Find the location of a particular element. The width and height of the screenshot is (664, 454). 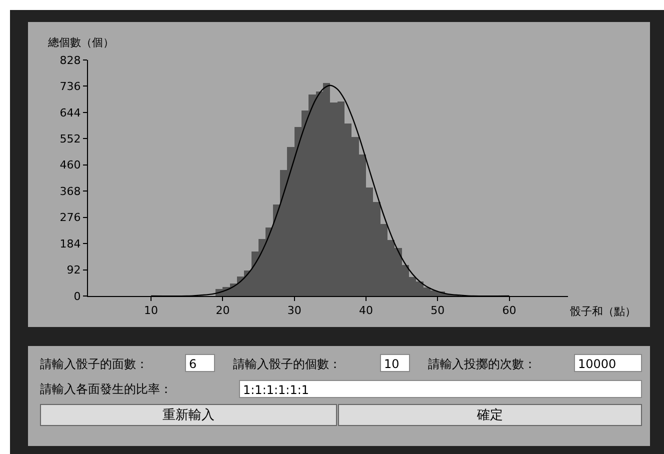

text-field: 6 is located at coordinates (200, 363).